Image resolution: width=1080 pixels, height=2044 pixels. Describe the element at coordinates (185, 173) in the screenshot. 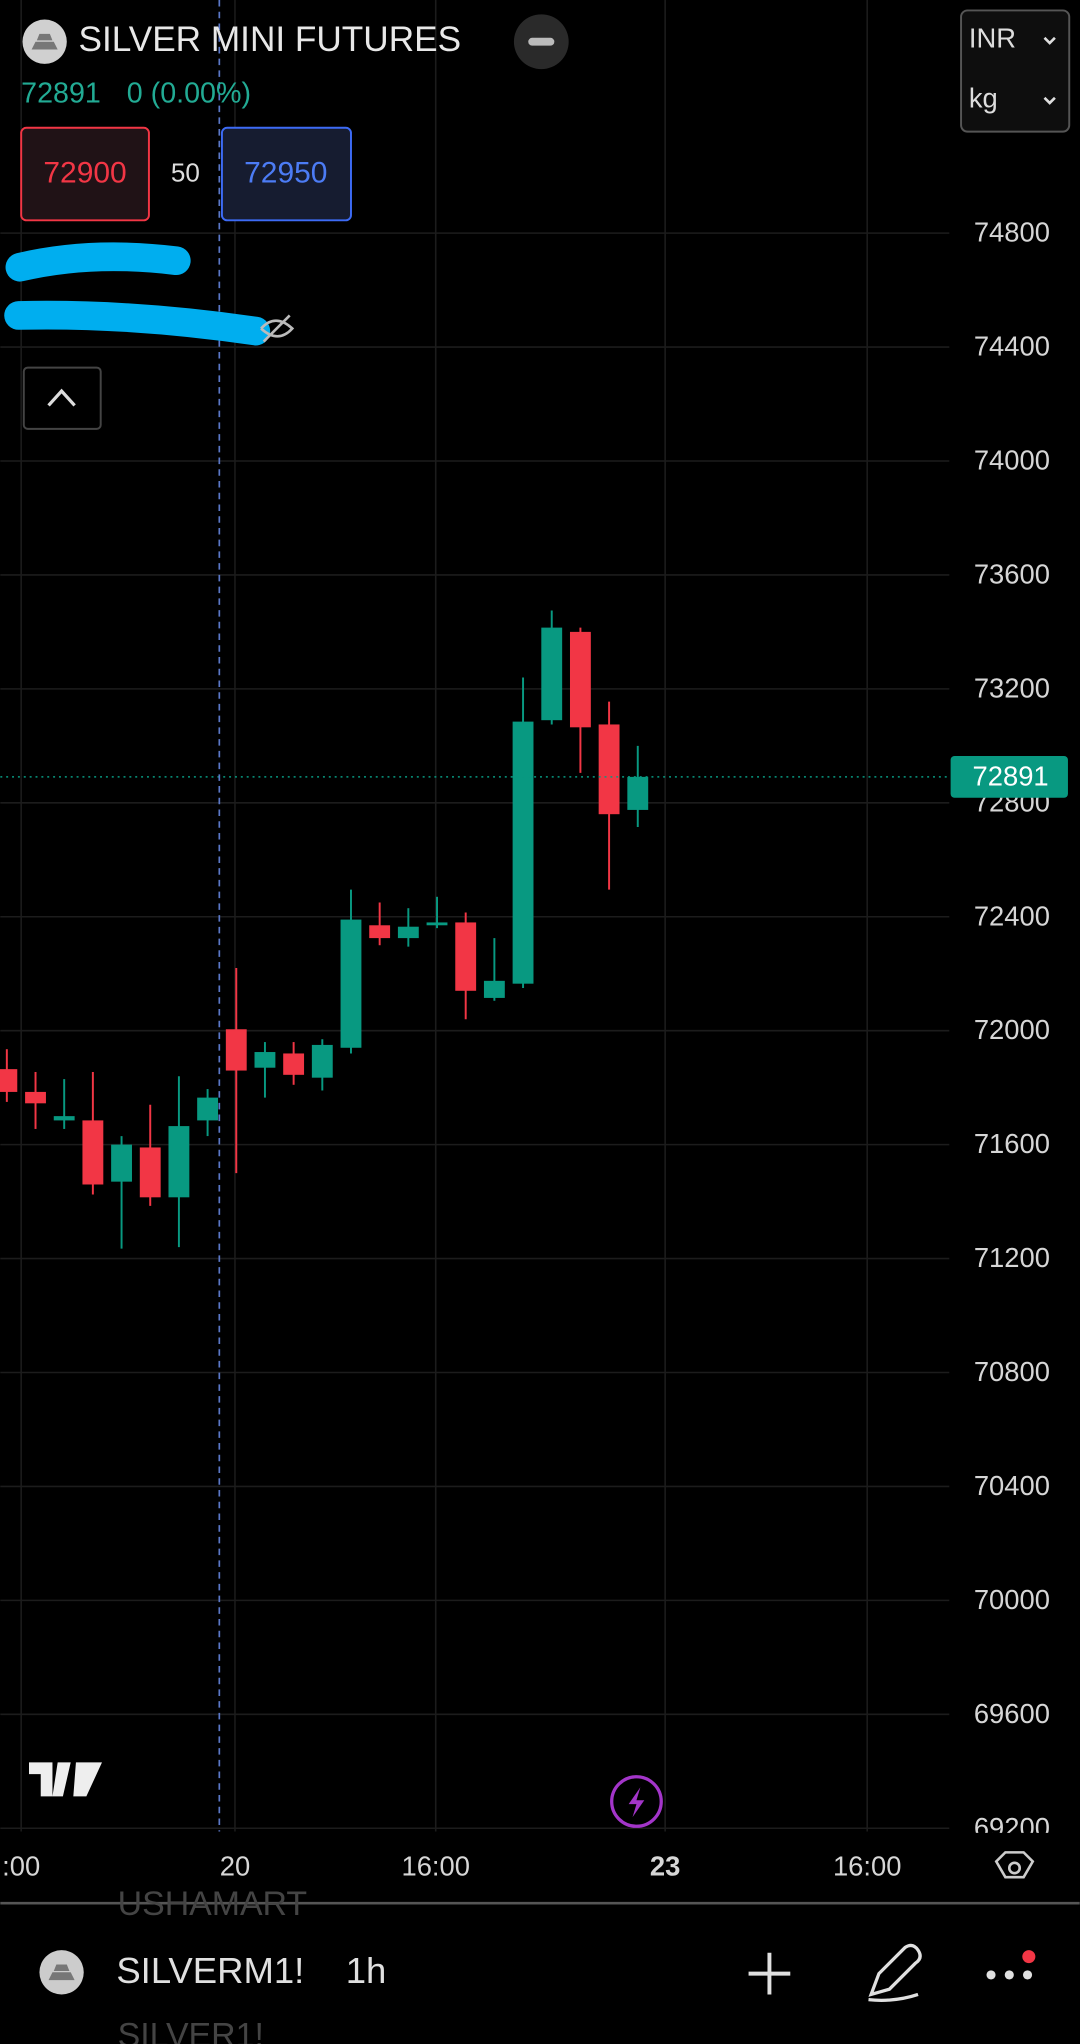

I see `spread: 50` at that location.